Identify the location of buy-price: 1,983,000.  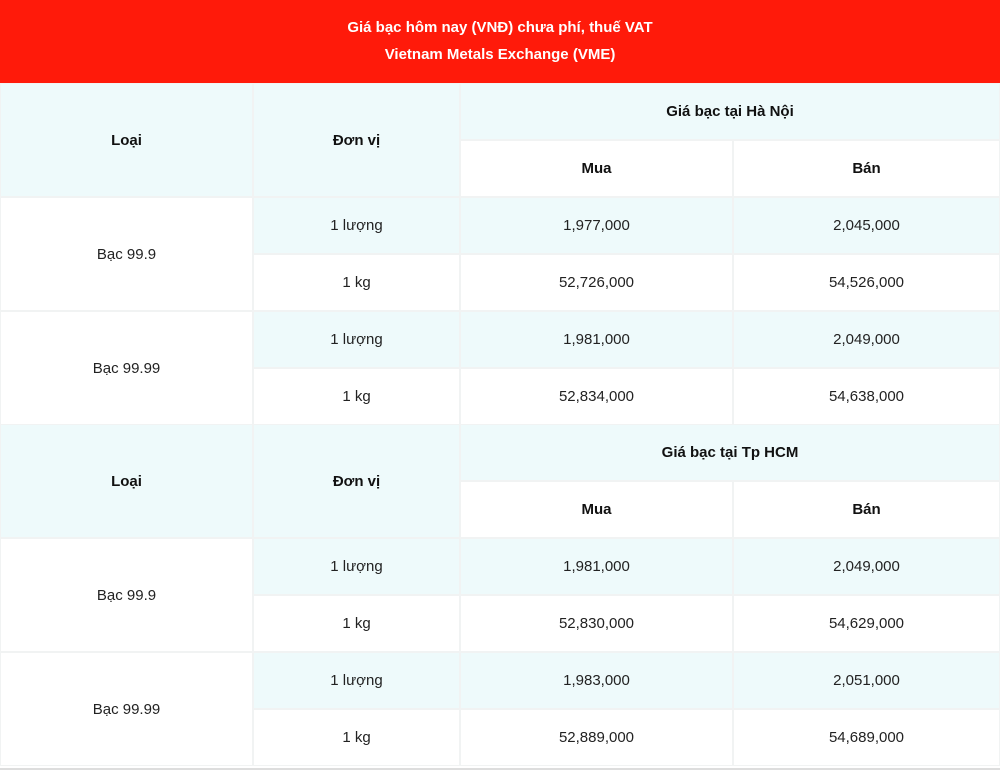
(596, 680).